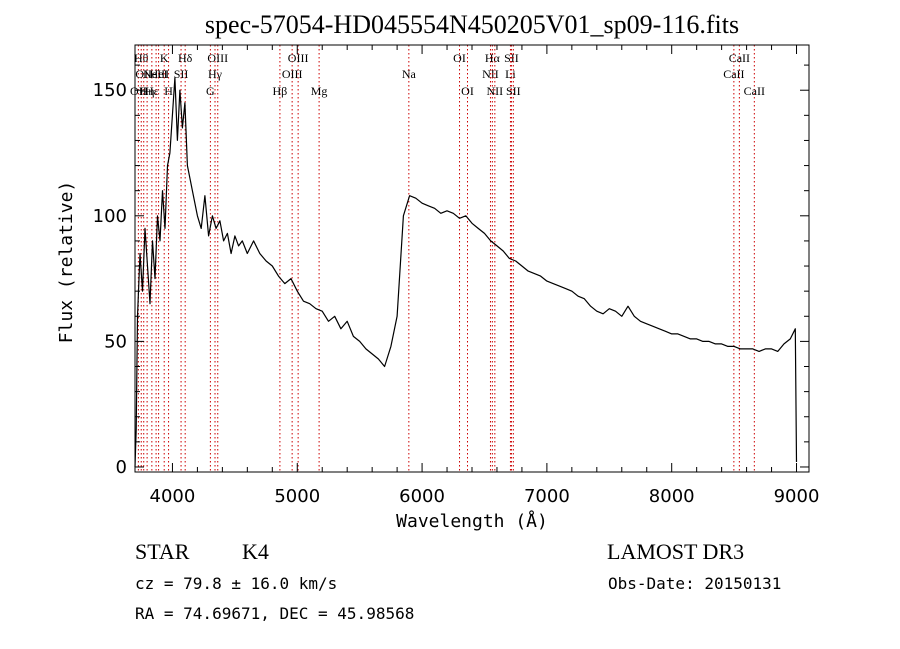 The image size is (900, 649). I want to click on line-marker-label: Hα, so click(493, 58).